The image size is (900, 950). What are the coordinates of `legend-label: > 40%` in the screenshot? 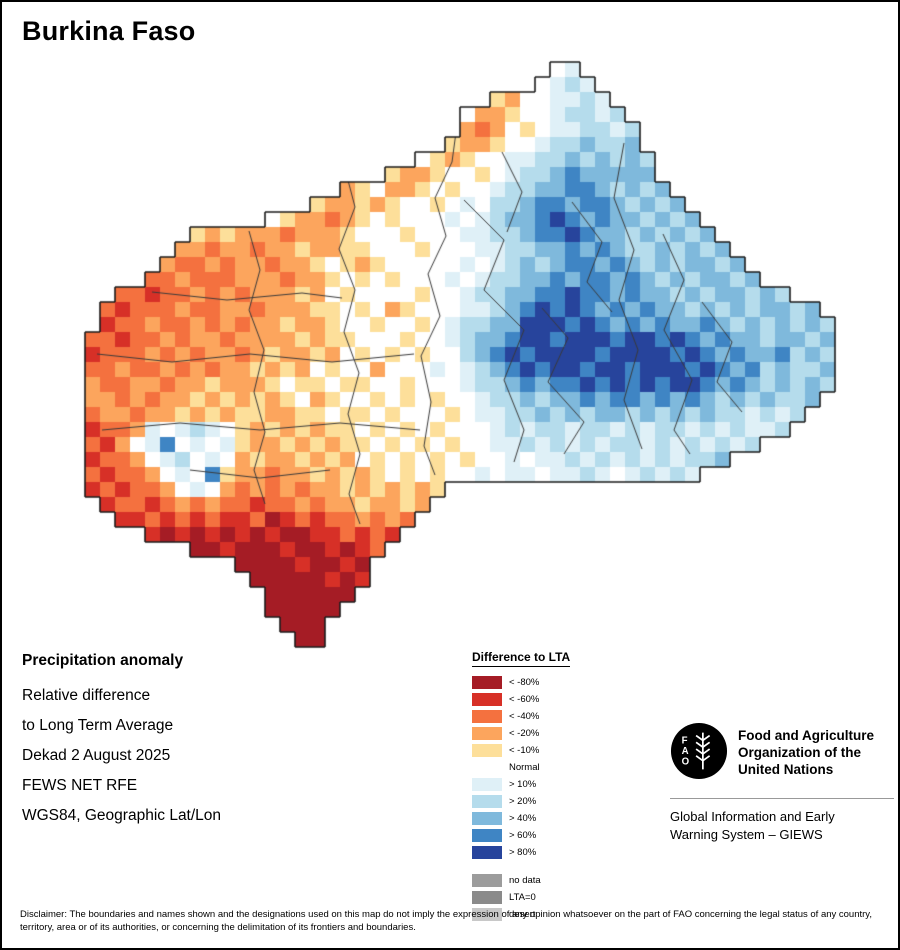 It's located at (523, 818).